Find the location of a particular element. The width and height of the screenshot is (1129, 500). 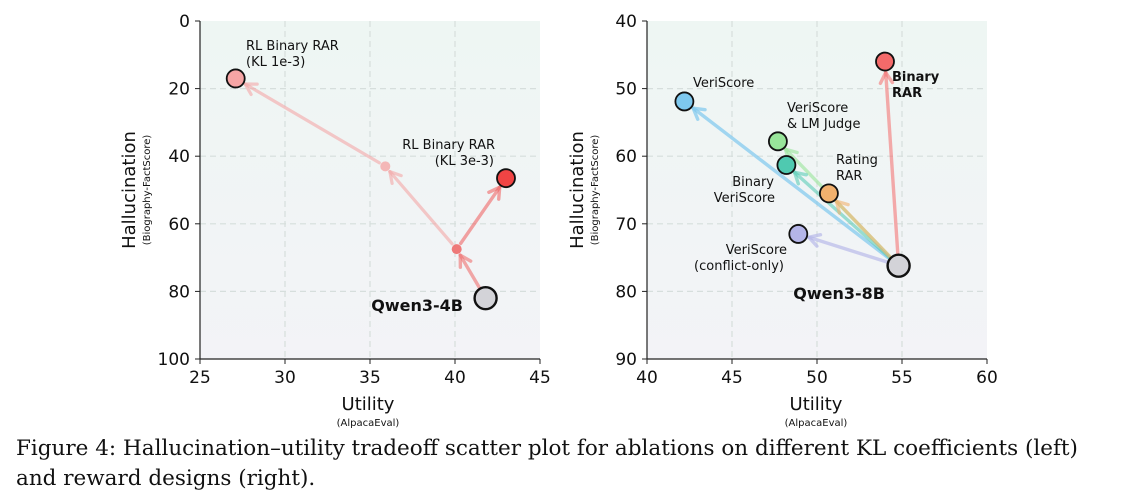

right-arrows is located at coordinates (795, 167).